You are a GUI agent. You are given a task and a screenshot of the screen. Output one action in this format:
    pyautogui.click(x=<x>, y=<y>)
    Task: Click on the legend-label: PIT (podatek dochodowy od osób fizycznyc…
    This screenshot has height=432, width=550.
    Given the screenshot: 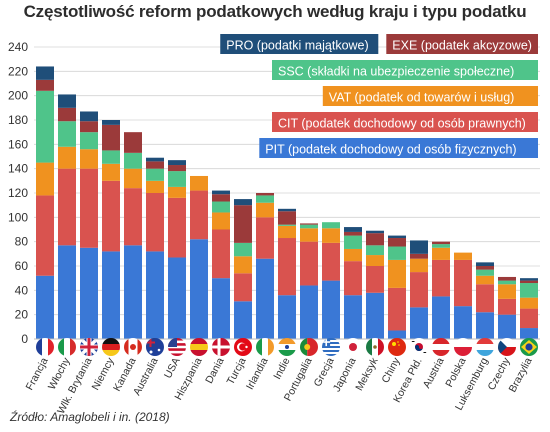 What is the action you would take?
    pyautogui.click(x=390, y=150)
    